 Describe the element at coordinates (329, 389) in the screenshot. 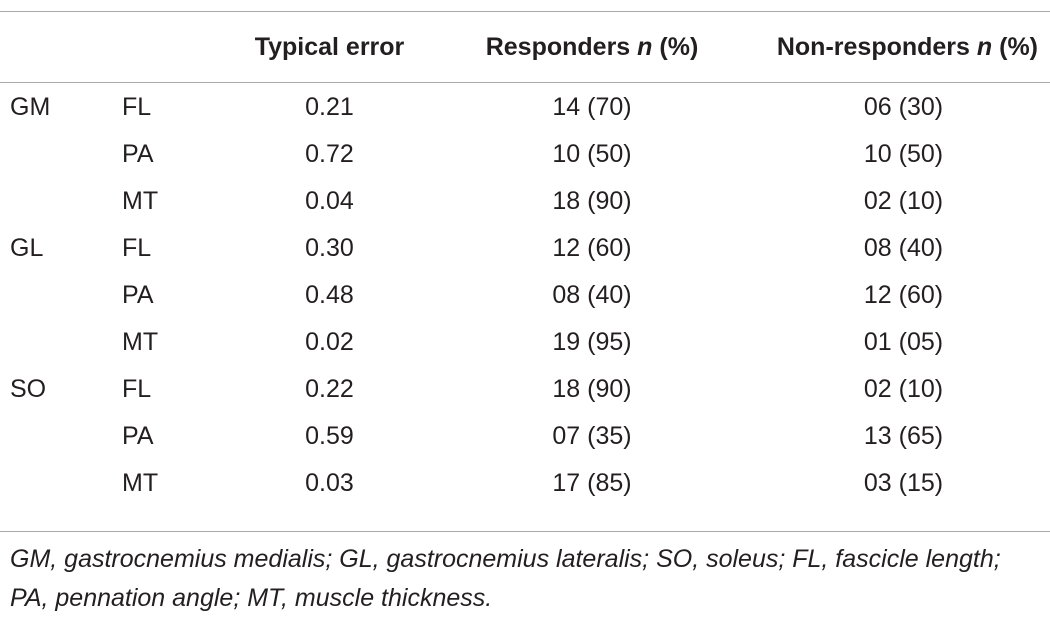

I see `cell-typical-error: 0.22` at that location.